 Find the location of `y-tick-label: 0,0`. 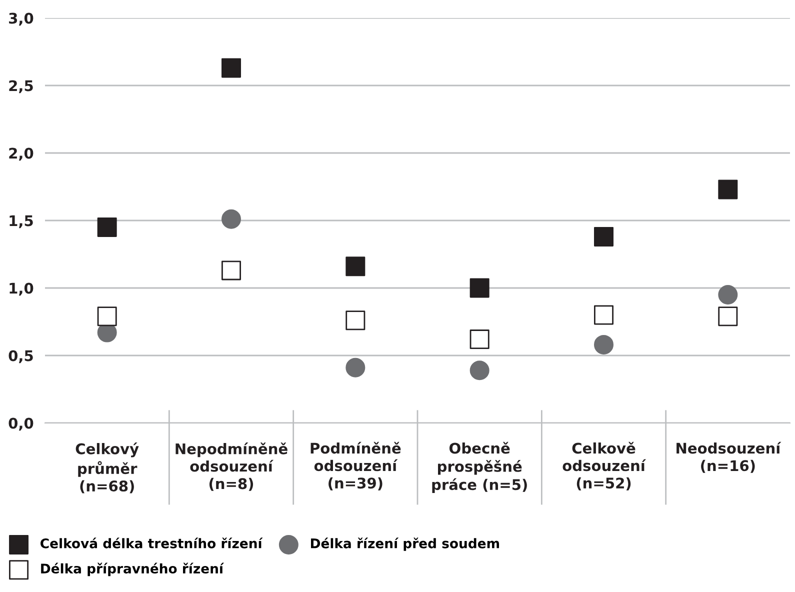

y-tick-label: 0,0 is located at coordinates (21, 424).